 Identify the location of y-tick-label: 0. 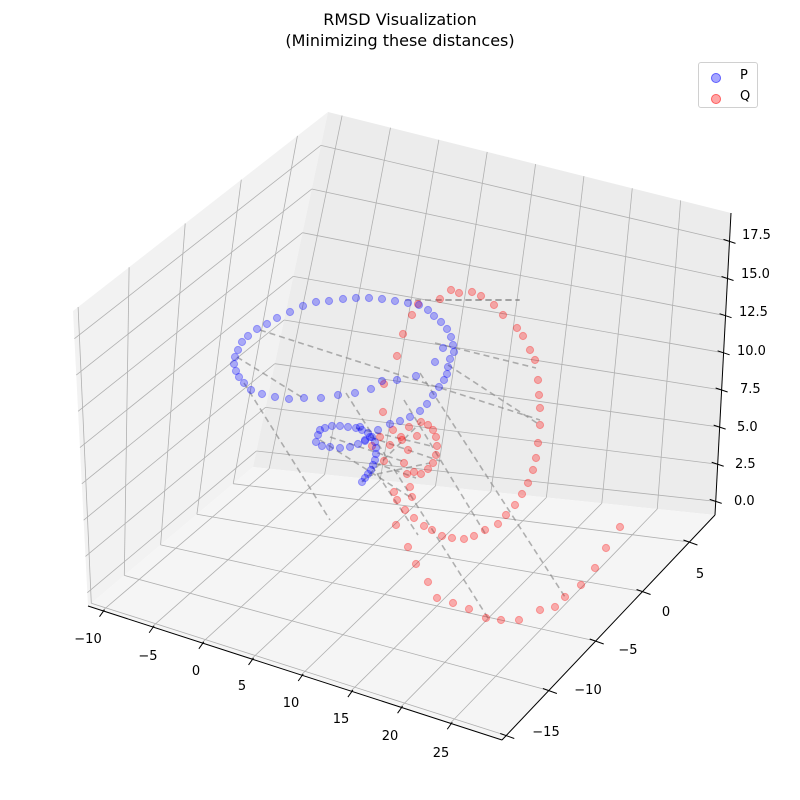
(666, 612).